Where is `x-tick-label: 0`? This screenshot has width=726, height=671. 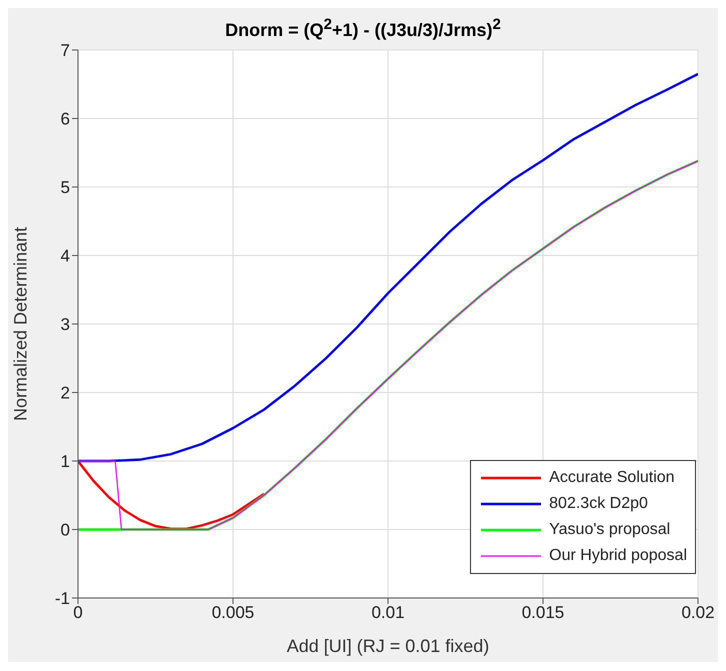 x-tick-label: 0 is located at coordinates (78, 612).